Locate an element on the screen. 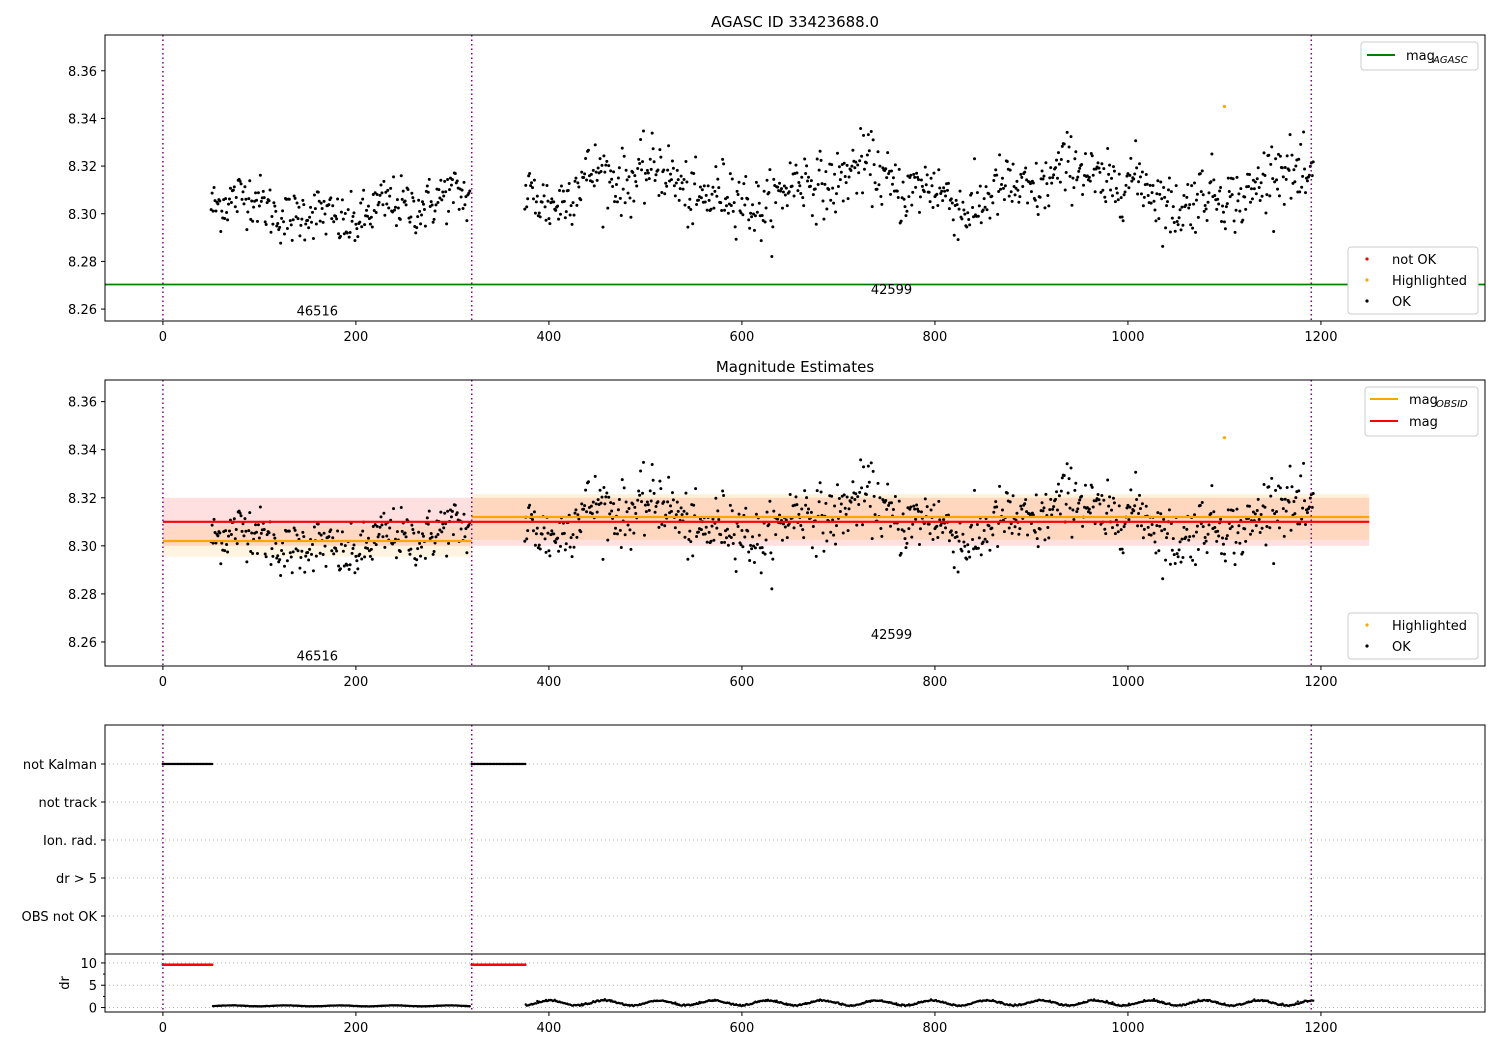 Image resolution: width=1500 pixels, height=1050 pixels. mag-ytick-label: 8.30 is located at coordinates (82, 547).